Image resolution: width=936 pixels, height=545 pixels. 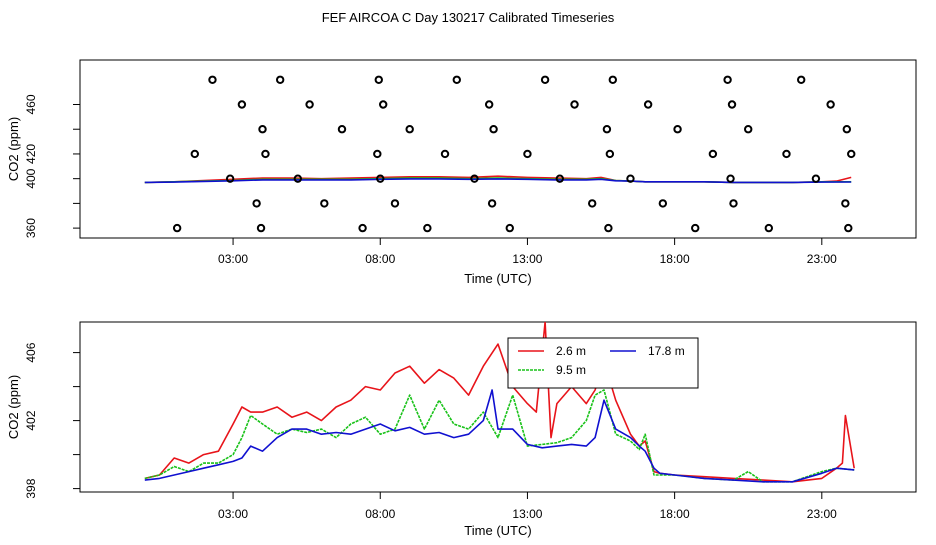 I want to click on legend-label-9-5m: 9.5 m, so click(x=571, y=370).